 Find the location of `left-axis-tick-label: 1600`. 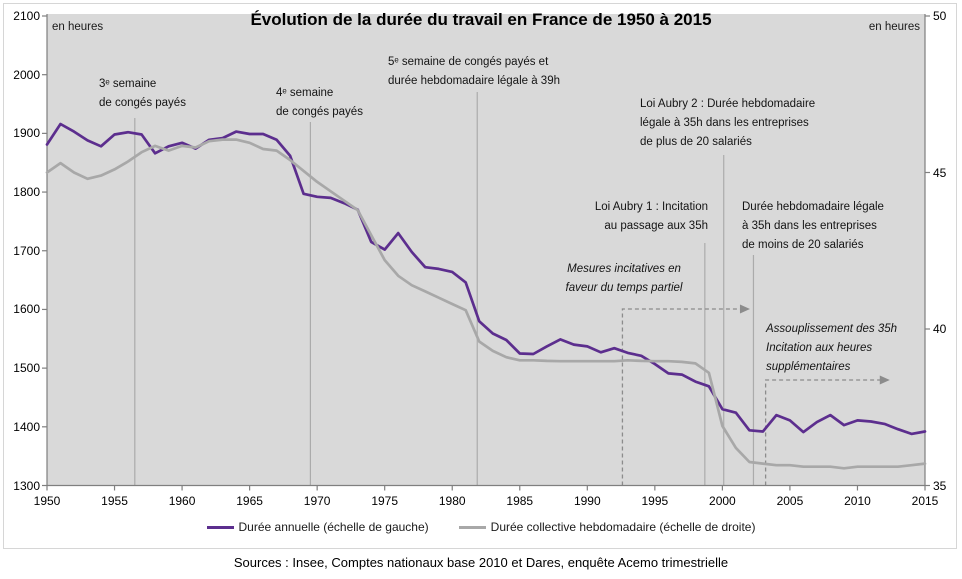

left-axis-tick-label: 1600 is located at coordinates (26, 309).